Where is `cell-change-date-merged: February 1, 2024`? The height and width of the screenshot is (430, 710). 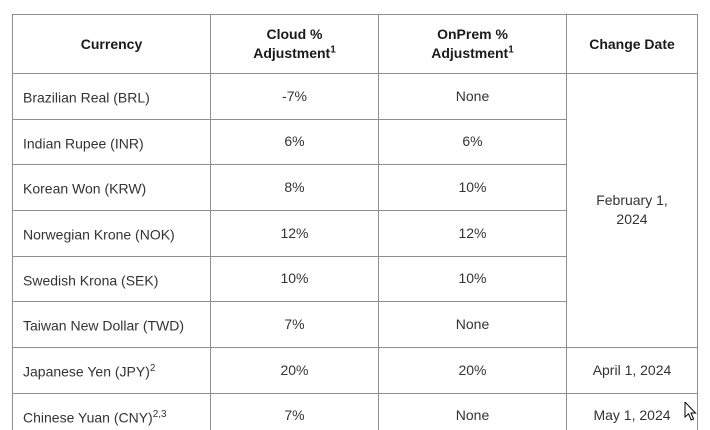 cell-change-date-merged: February 1, 2024 is located at coordinates (632, 210).